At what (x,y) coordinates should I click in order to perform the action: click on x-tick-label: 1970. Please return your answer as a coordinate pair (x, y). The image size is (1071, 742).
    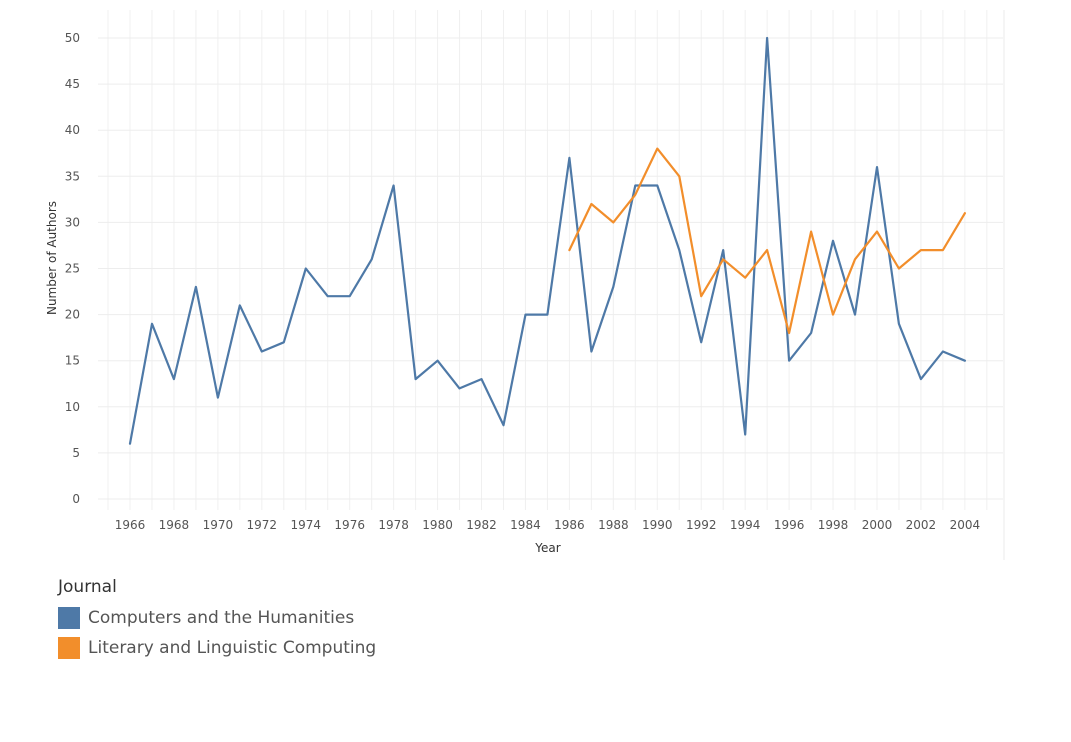
    Looking at the image, I should click on (218, 525).